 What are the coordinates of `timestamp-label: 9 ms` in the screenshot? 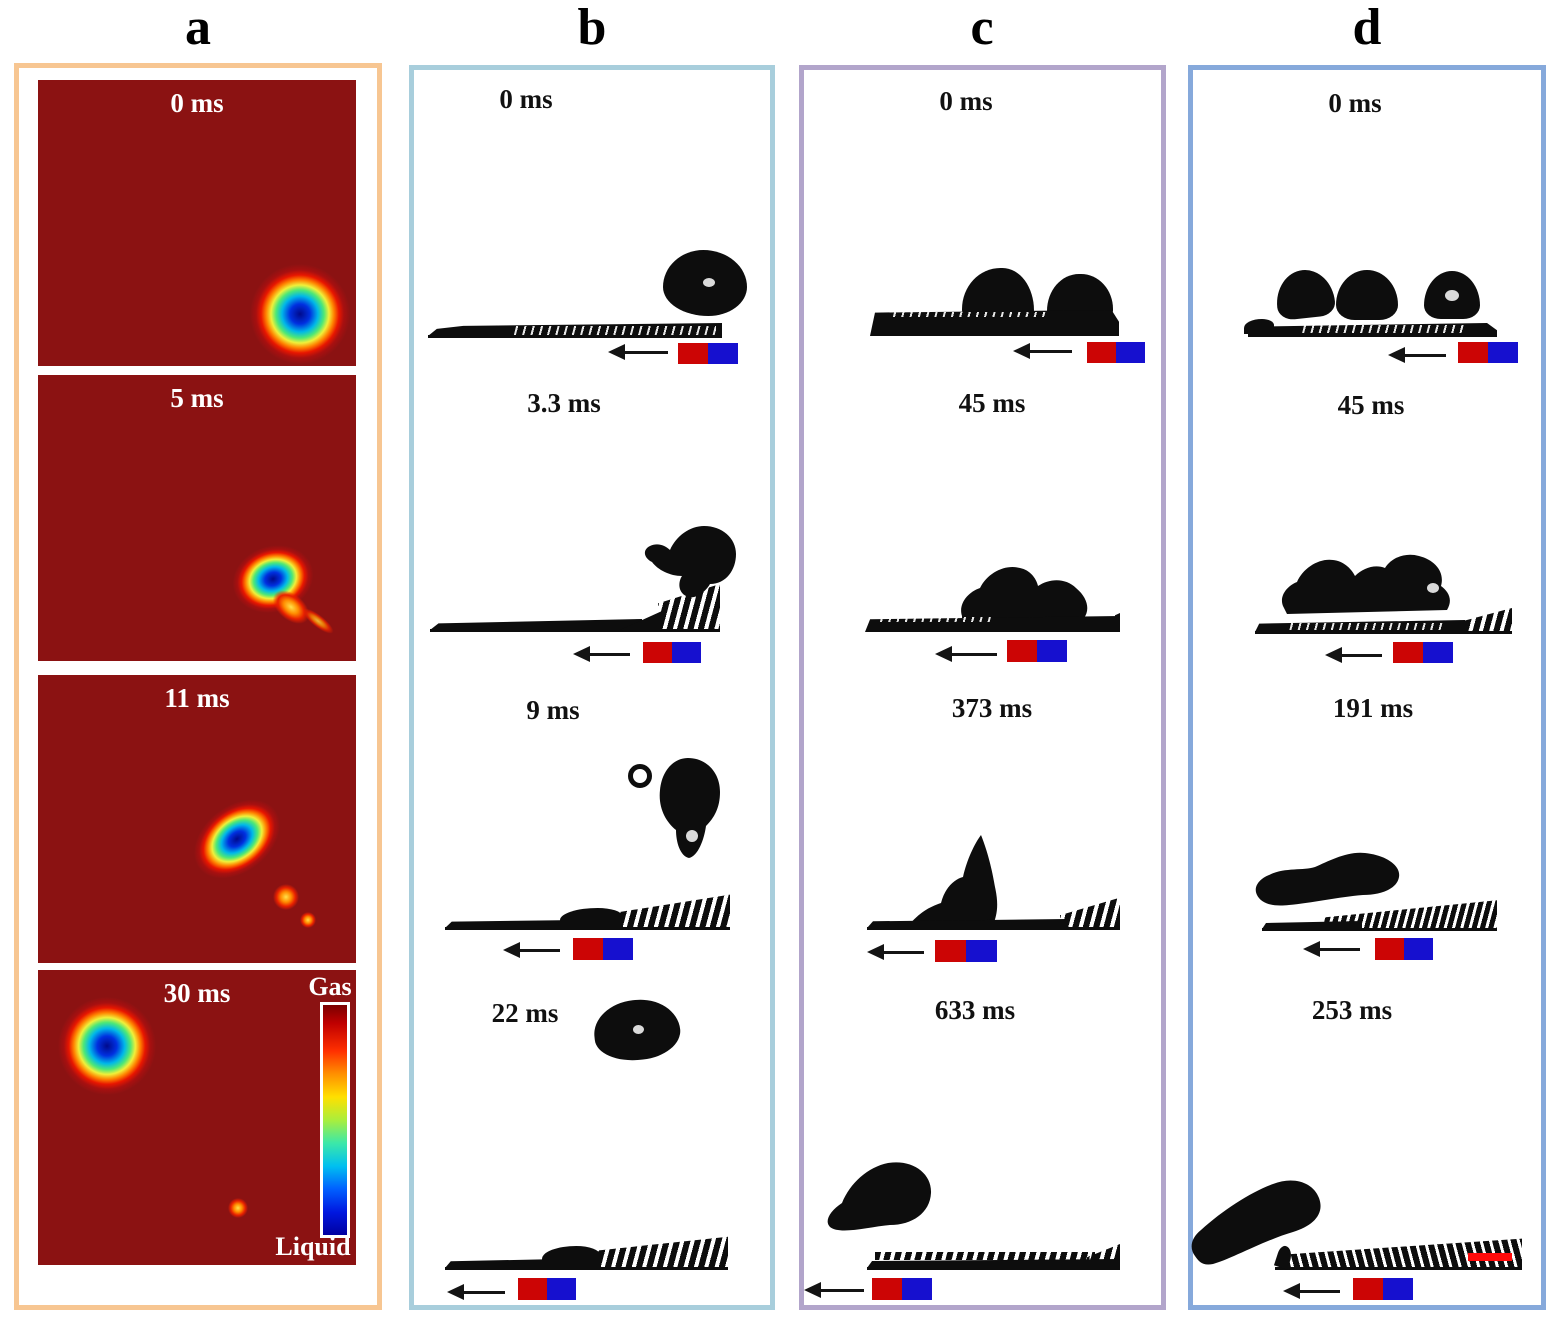 It's located at (553, 710).